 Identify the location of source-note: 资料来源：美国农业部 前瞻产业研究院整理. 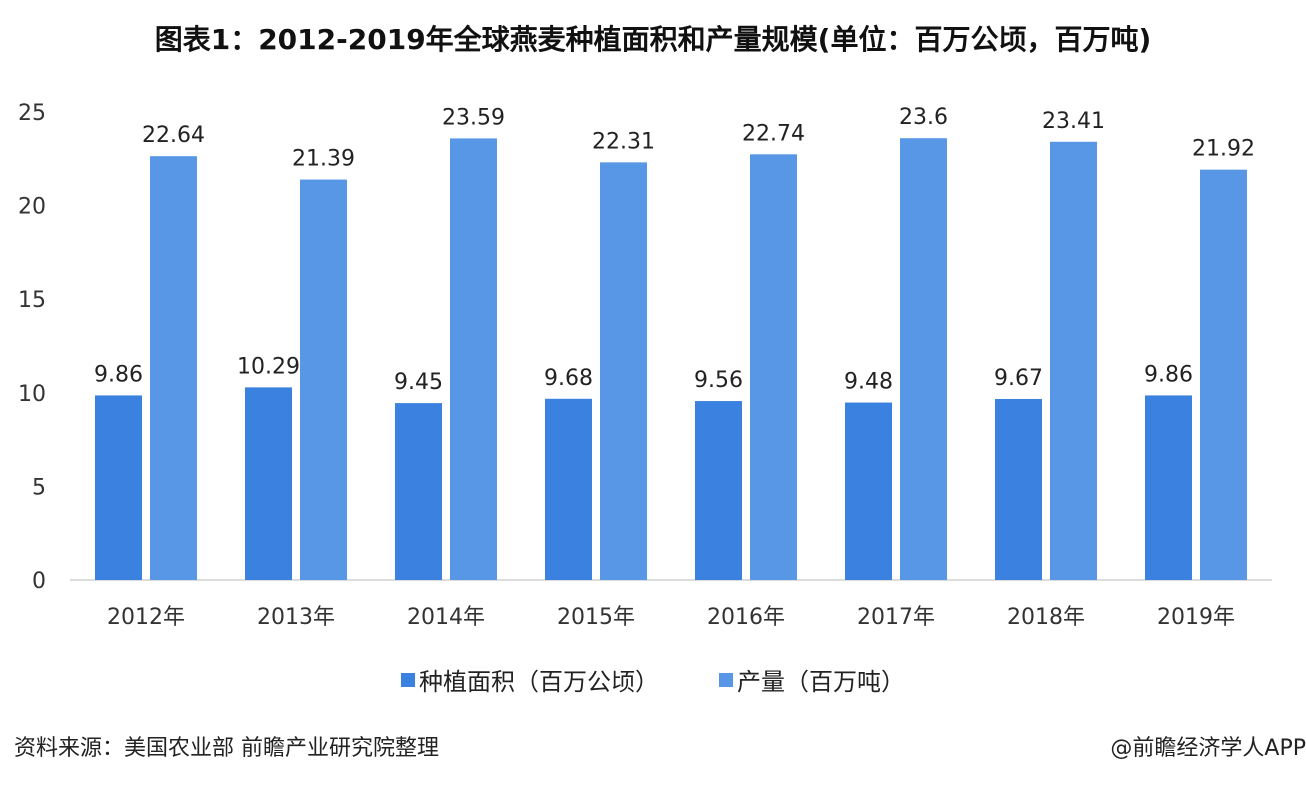
(226, 748).